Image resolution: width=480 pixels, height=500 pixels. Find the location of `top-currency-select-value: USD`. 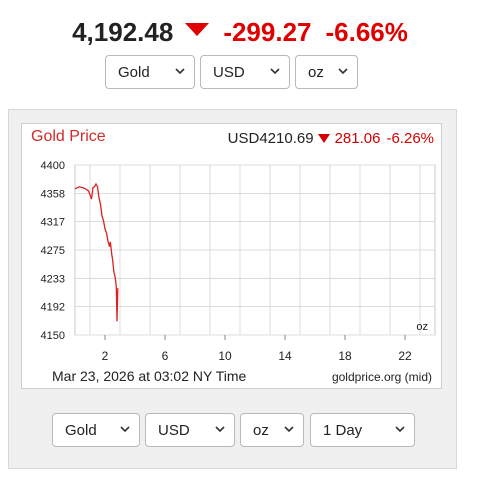

top-currency-select-value: USD is located at coordinates (229, 72).